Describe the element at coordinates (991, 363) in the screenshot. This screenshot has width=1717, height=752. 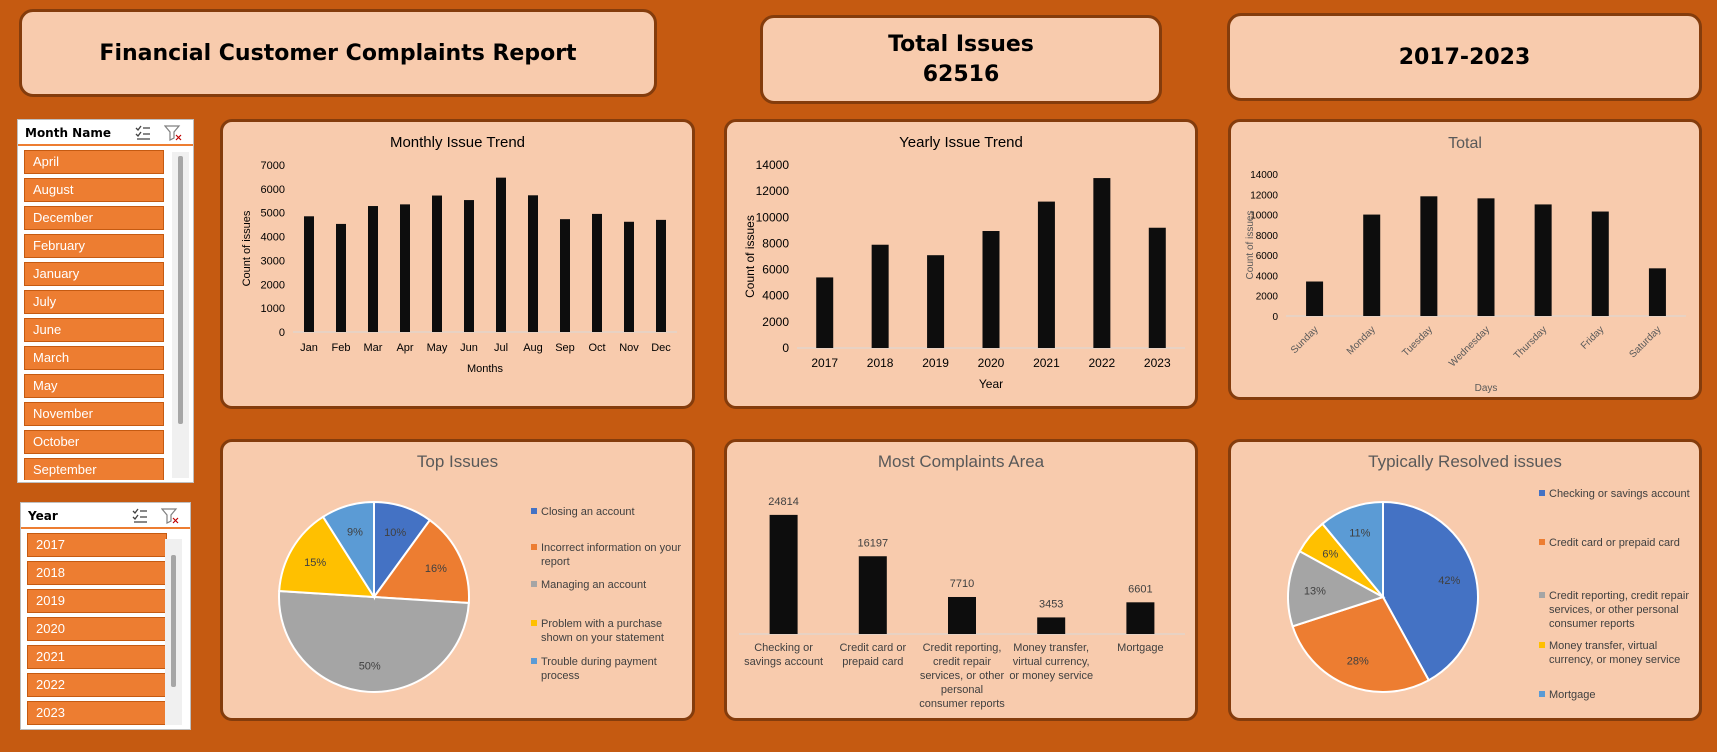
I see `x-tick-label: 2020` at that location.